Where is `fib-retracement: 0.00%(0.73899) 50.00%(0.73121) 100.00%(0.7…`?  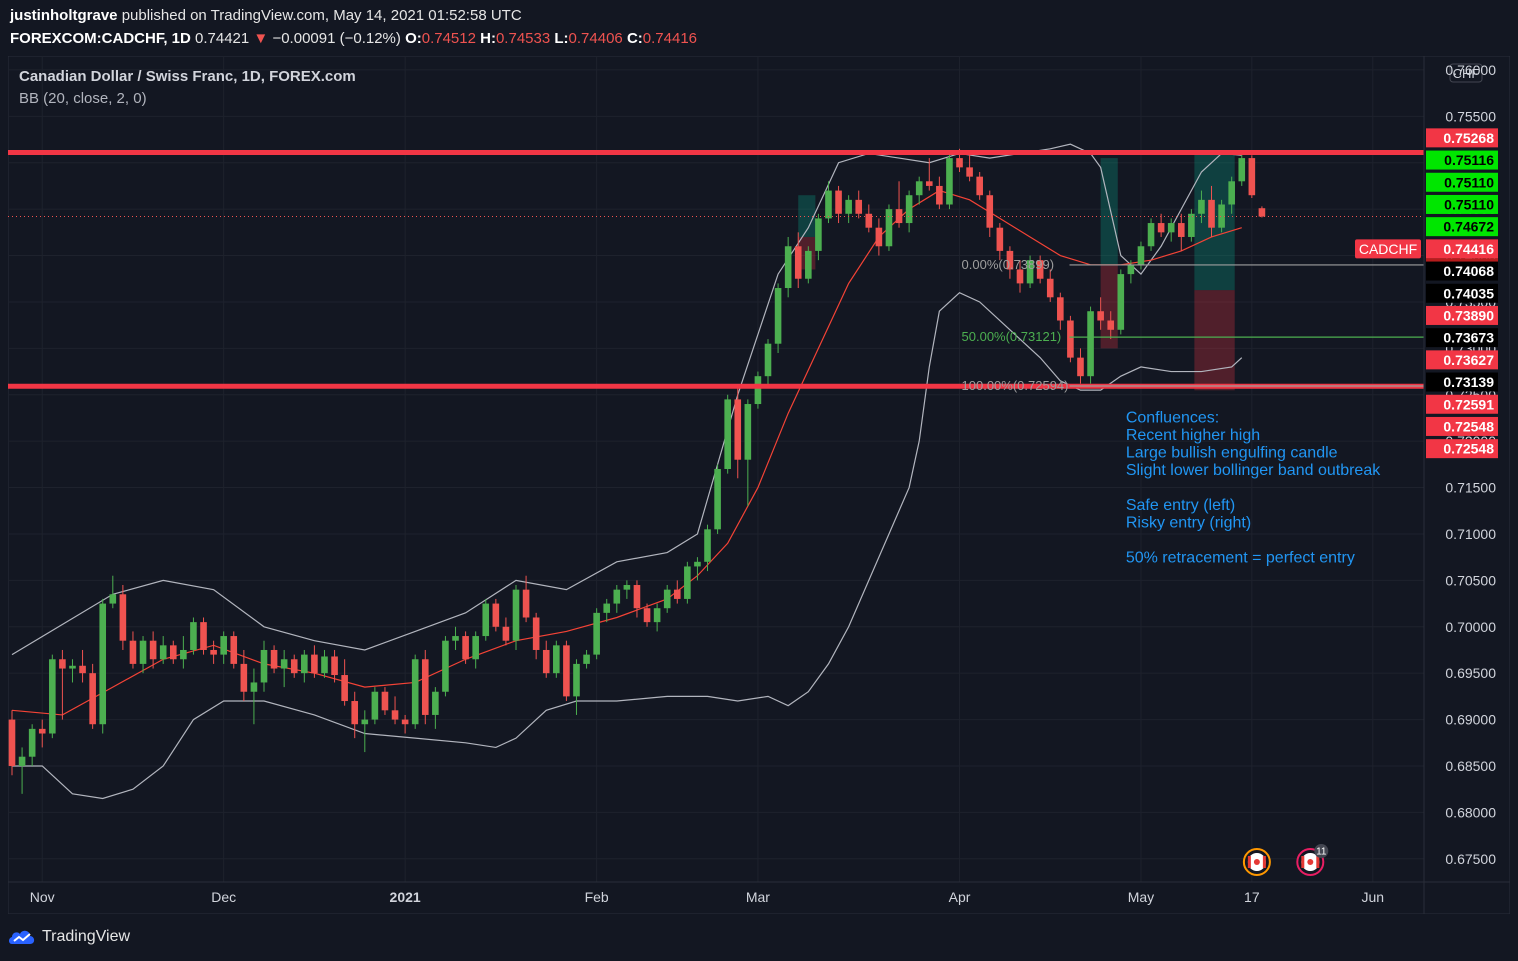 fib-retracement: 0.00%(0.73899) 50.00%(0.73121) 100.00%(0.7… is located at coordinates (1193, 325).